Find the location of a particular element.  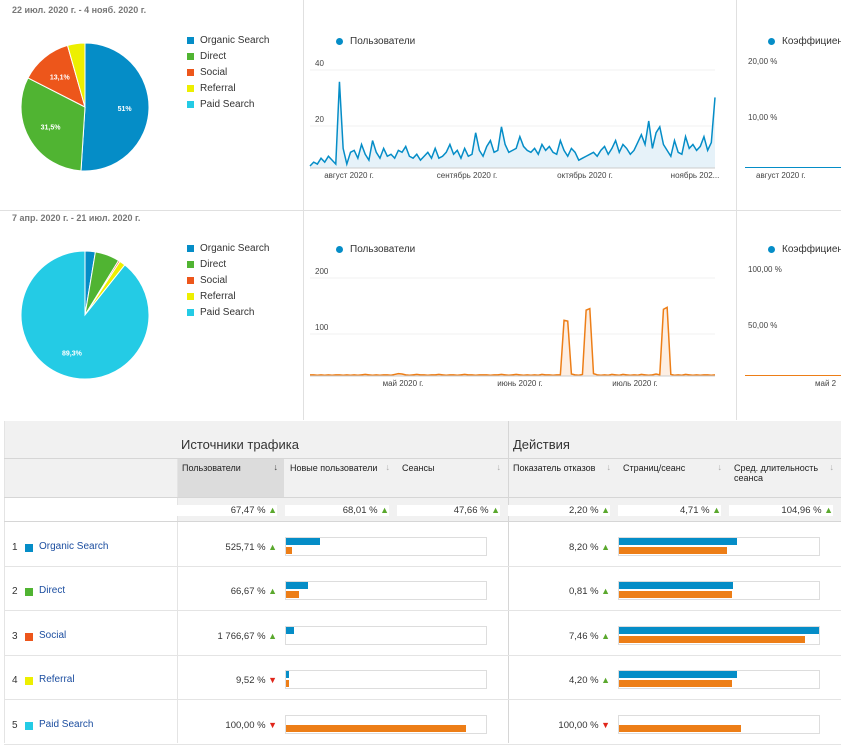

pie-chart-2: 89,3% is located at coordinates (85, 315).